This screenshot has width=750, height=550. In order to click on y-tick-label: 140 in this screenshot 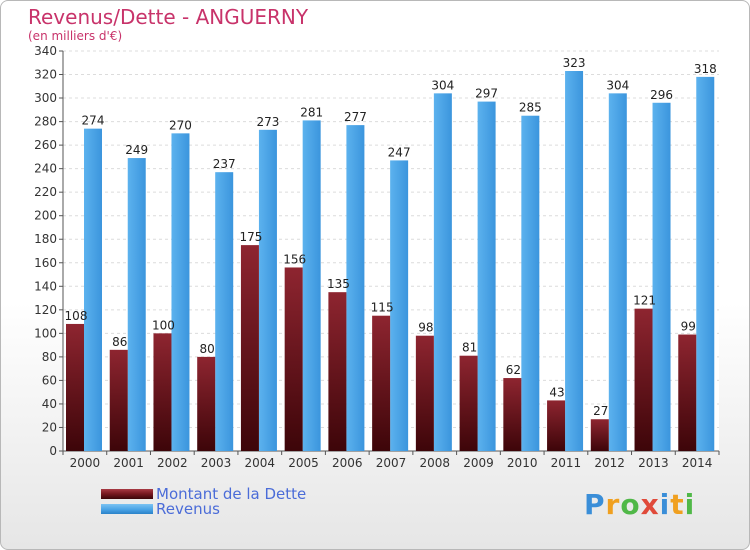, I will do `click(45, 286)`.